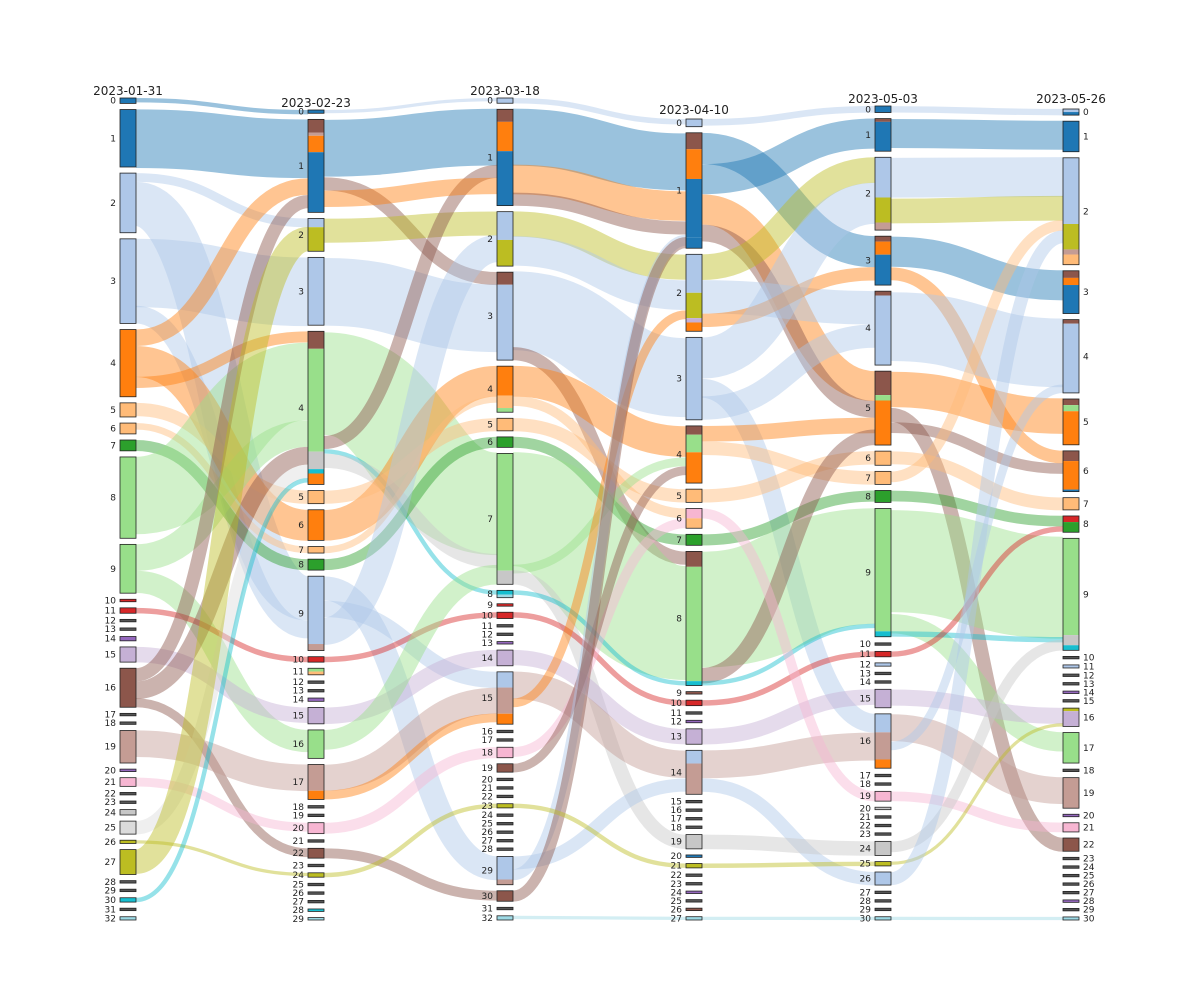 This screenshot has height=1000, width=1200. I want to click on node-label-4-25: 25, so click(865, 865).